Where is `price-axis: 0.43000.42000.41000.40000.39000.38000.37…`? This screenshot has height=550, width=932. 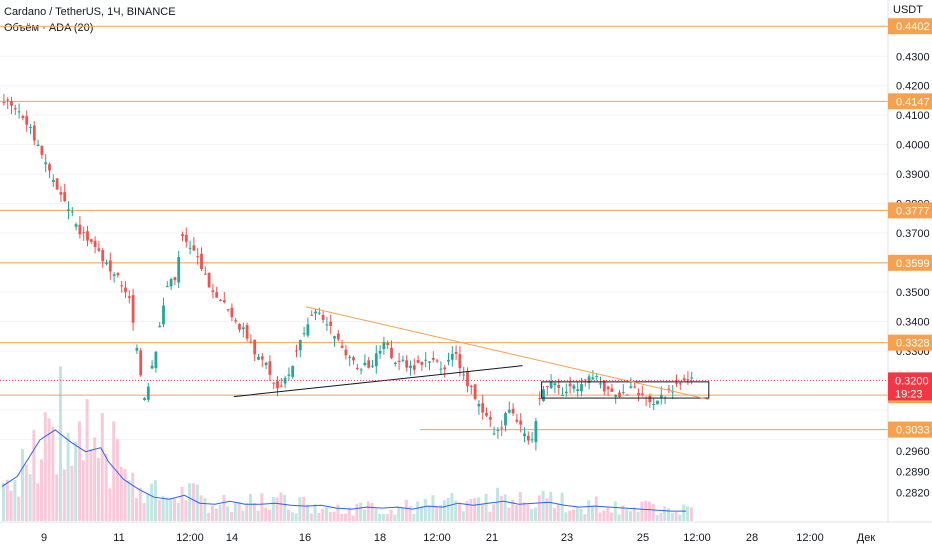 price-axis: 0.43000.42000.41000.40000.39000.38000.37… is located at coordinates (913, 275).